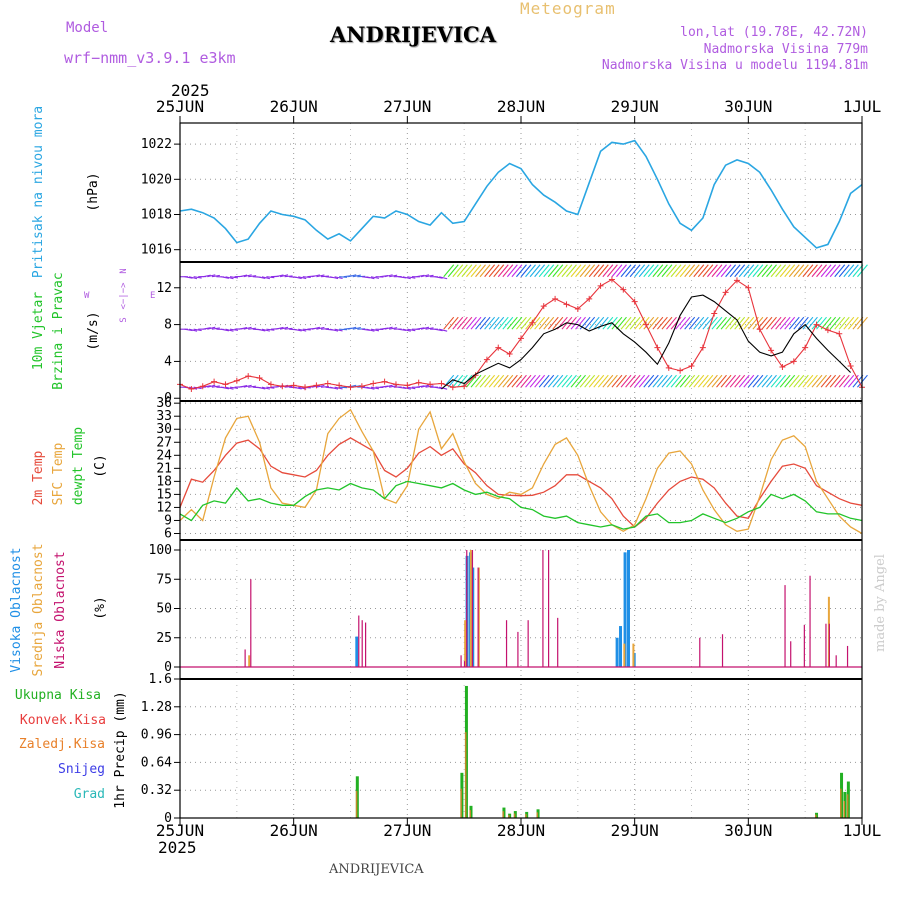 The image size is (900, 900). Describe the element at coordinates (635, 106) in the screenshot. I see `x-tick-label-top: 29JUN` at that location.